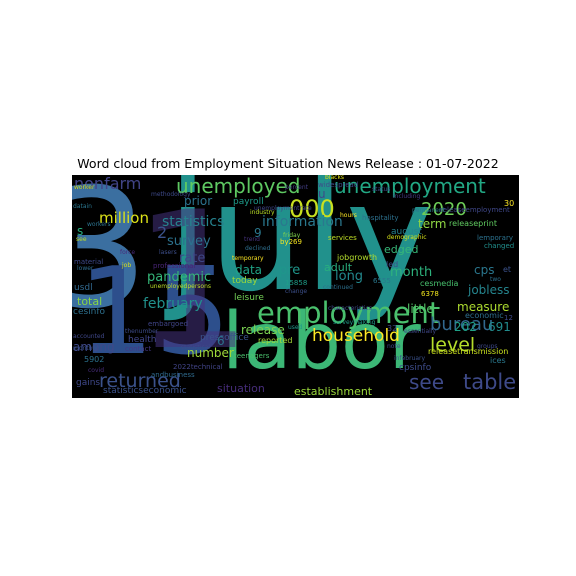 The width and height of the screenshot is (576, 576). I want to click on cloud-word: bureau, so click(462, 324).